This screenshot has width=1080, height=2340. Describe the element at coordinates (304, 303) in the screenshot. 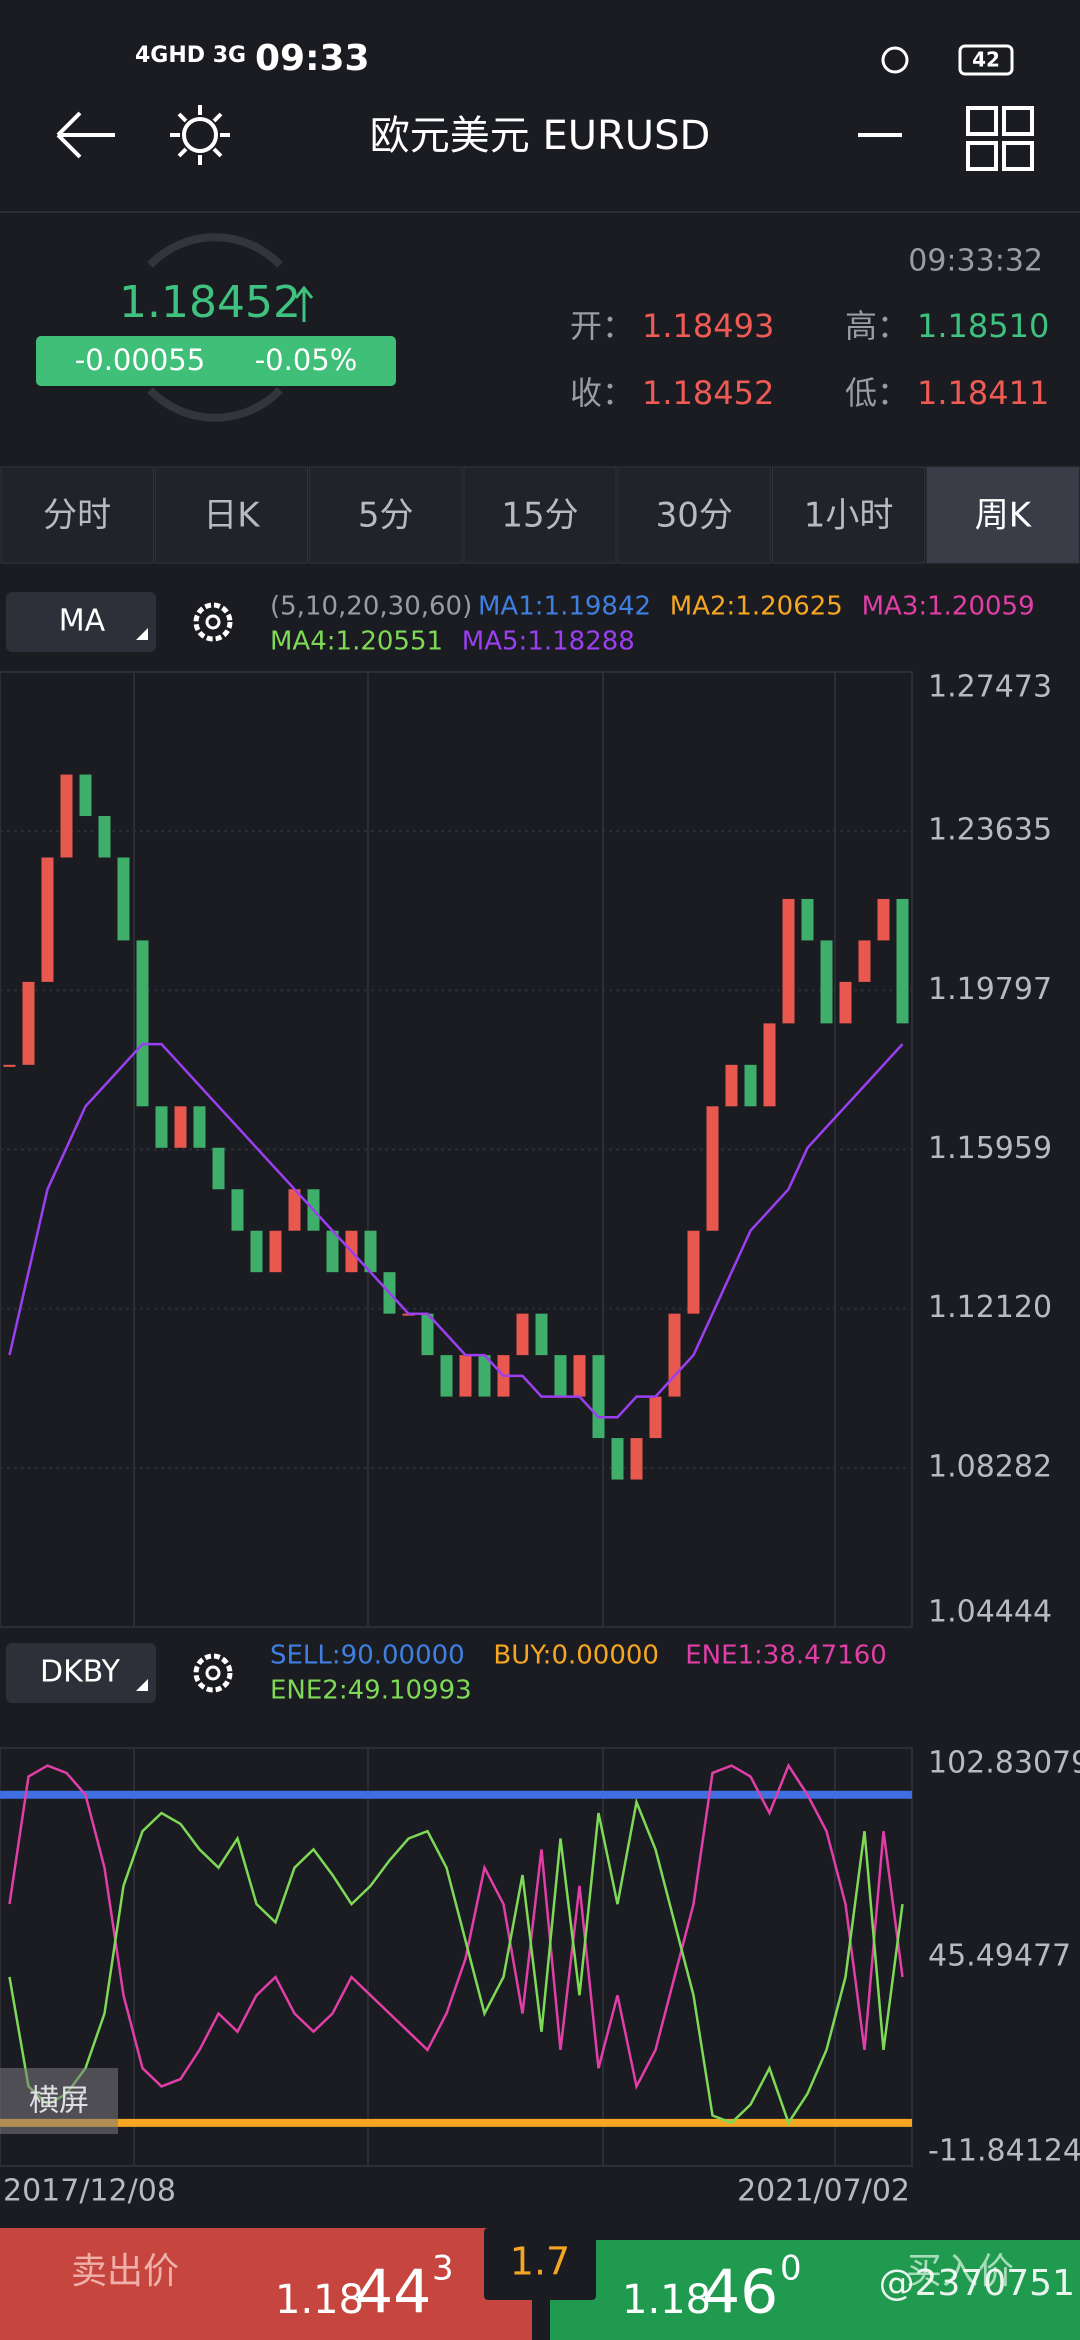

I see `up-arrow` at that location.